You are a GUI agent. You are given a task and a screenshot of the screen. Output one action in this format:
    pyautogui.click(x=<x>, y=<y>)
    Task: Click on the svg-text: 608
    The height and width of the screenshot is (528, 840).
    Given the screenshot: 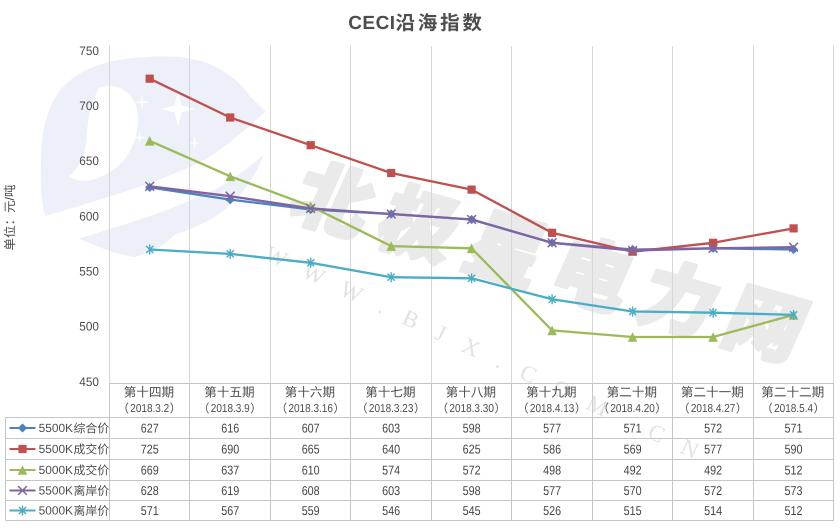 What is the action you would take?
    pyautogui.click(x=311, y=490)
    